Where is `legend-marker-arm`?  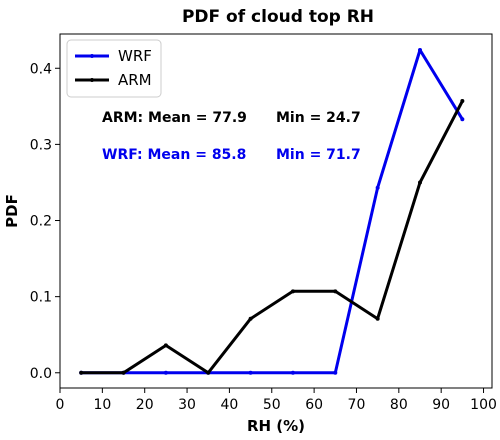 legend-marker-arm is located at coordinates (92, 80).